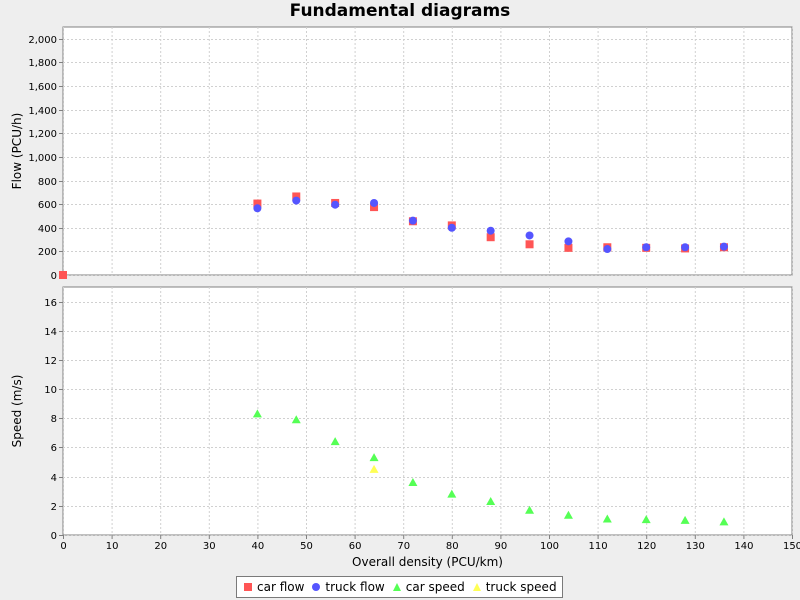 This screenshot has height=600, width=800. I want to click on legend-item-truck-flow: truck flow, so click(348, 587).